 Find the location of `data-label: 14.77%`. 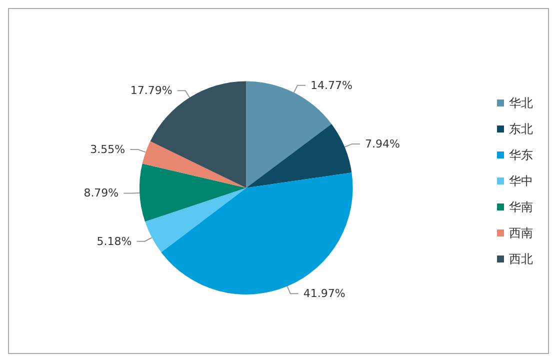

data-label: 14.77% is located at coordinates (331, 85).